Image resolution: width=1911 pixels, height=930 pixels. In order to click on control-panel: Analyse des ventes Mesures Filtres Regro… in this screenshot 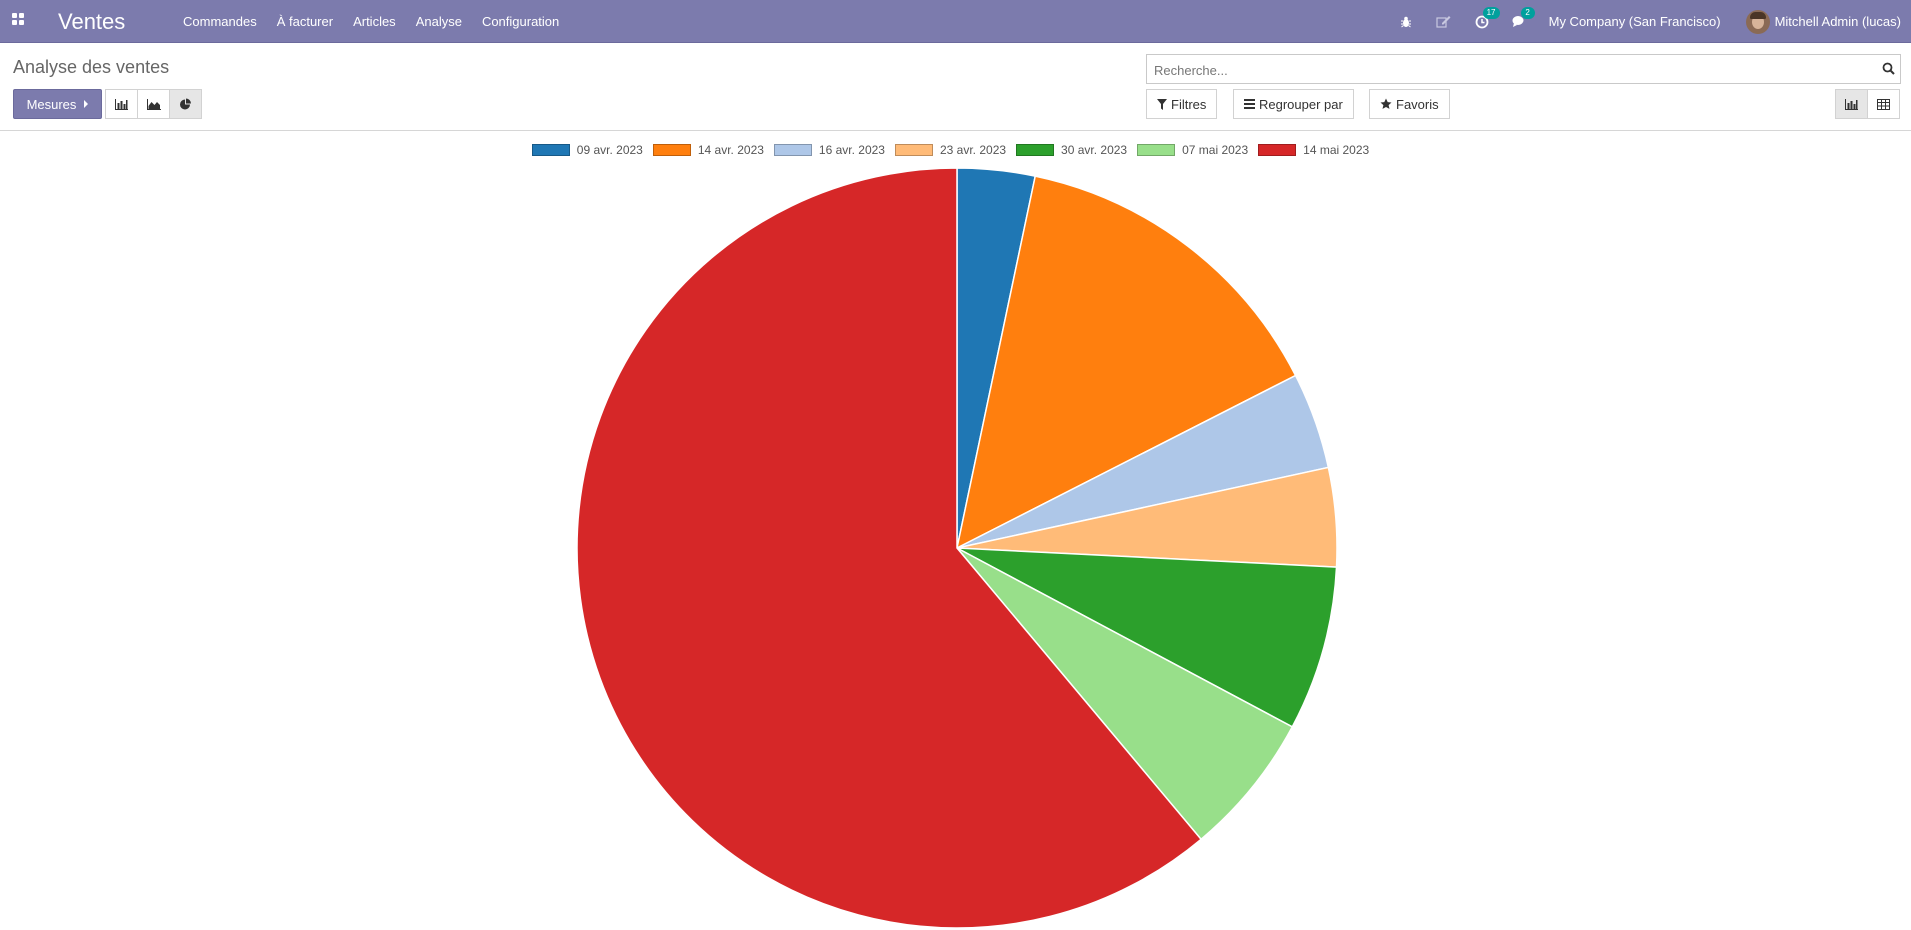, I will do `click(955, 87)`.